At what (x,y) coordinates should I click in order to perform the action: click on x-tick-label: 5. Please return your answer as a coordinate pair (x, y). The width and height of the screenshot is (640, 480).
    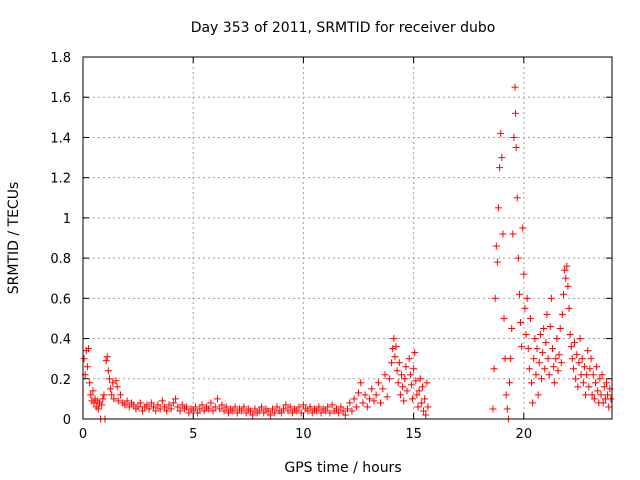
    Looking at the image, I should click on (193, 434).